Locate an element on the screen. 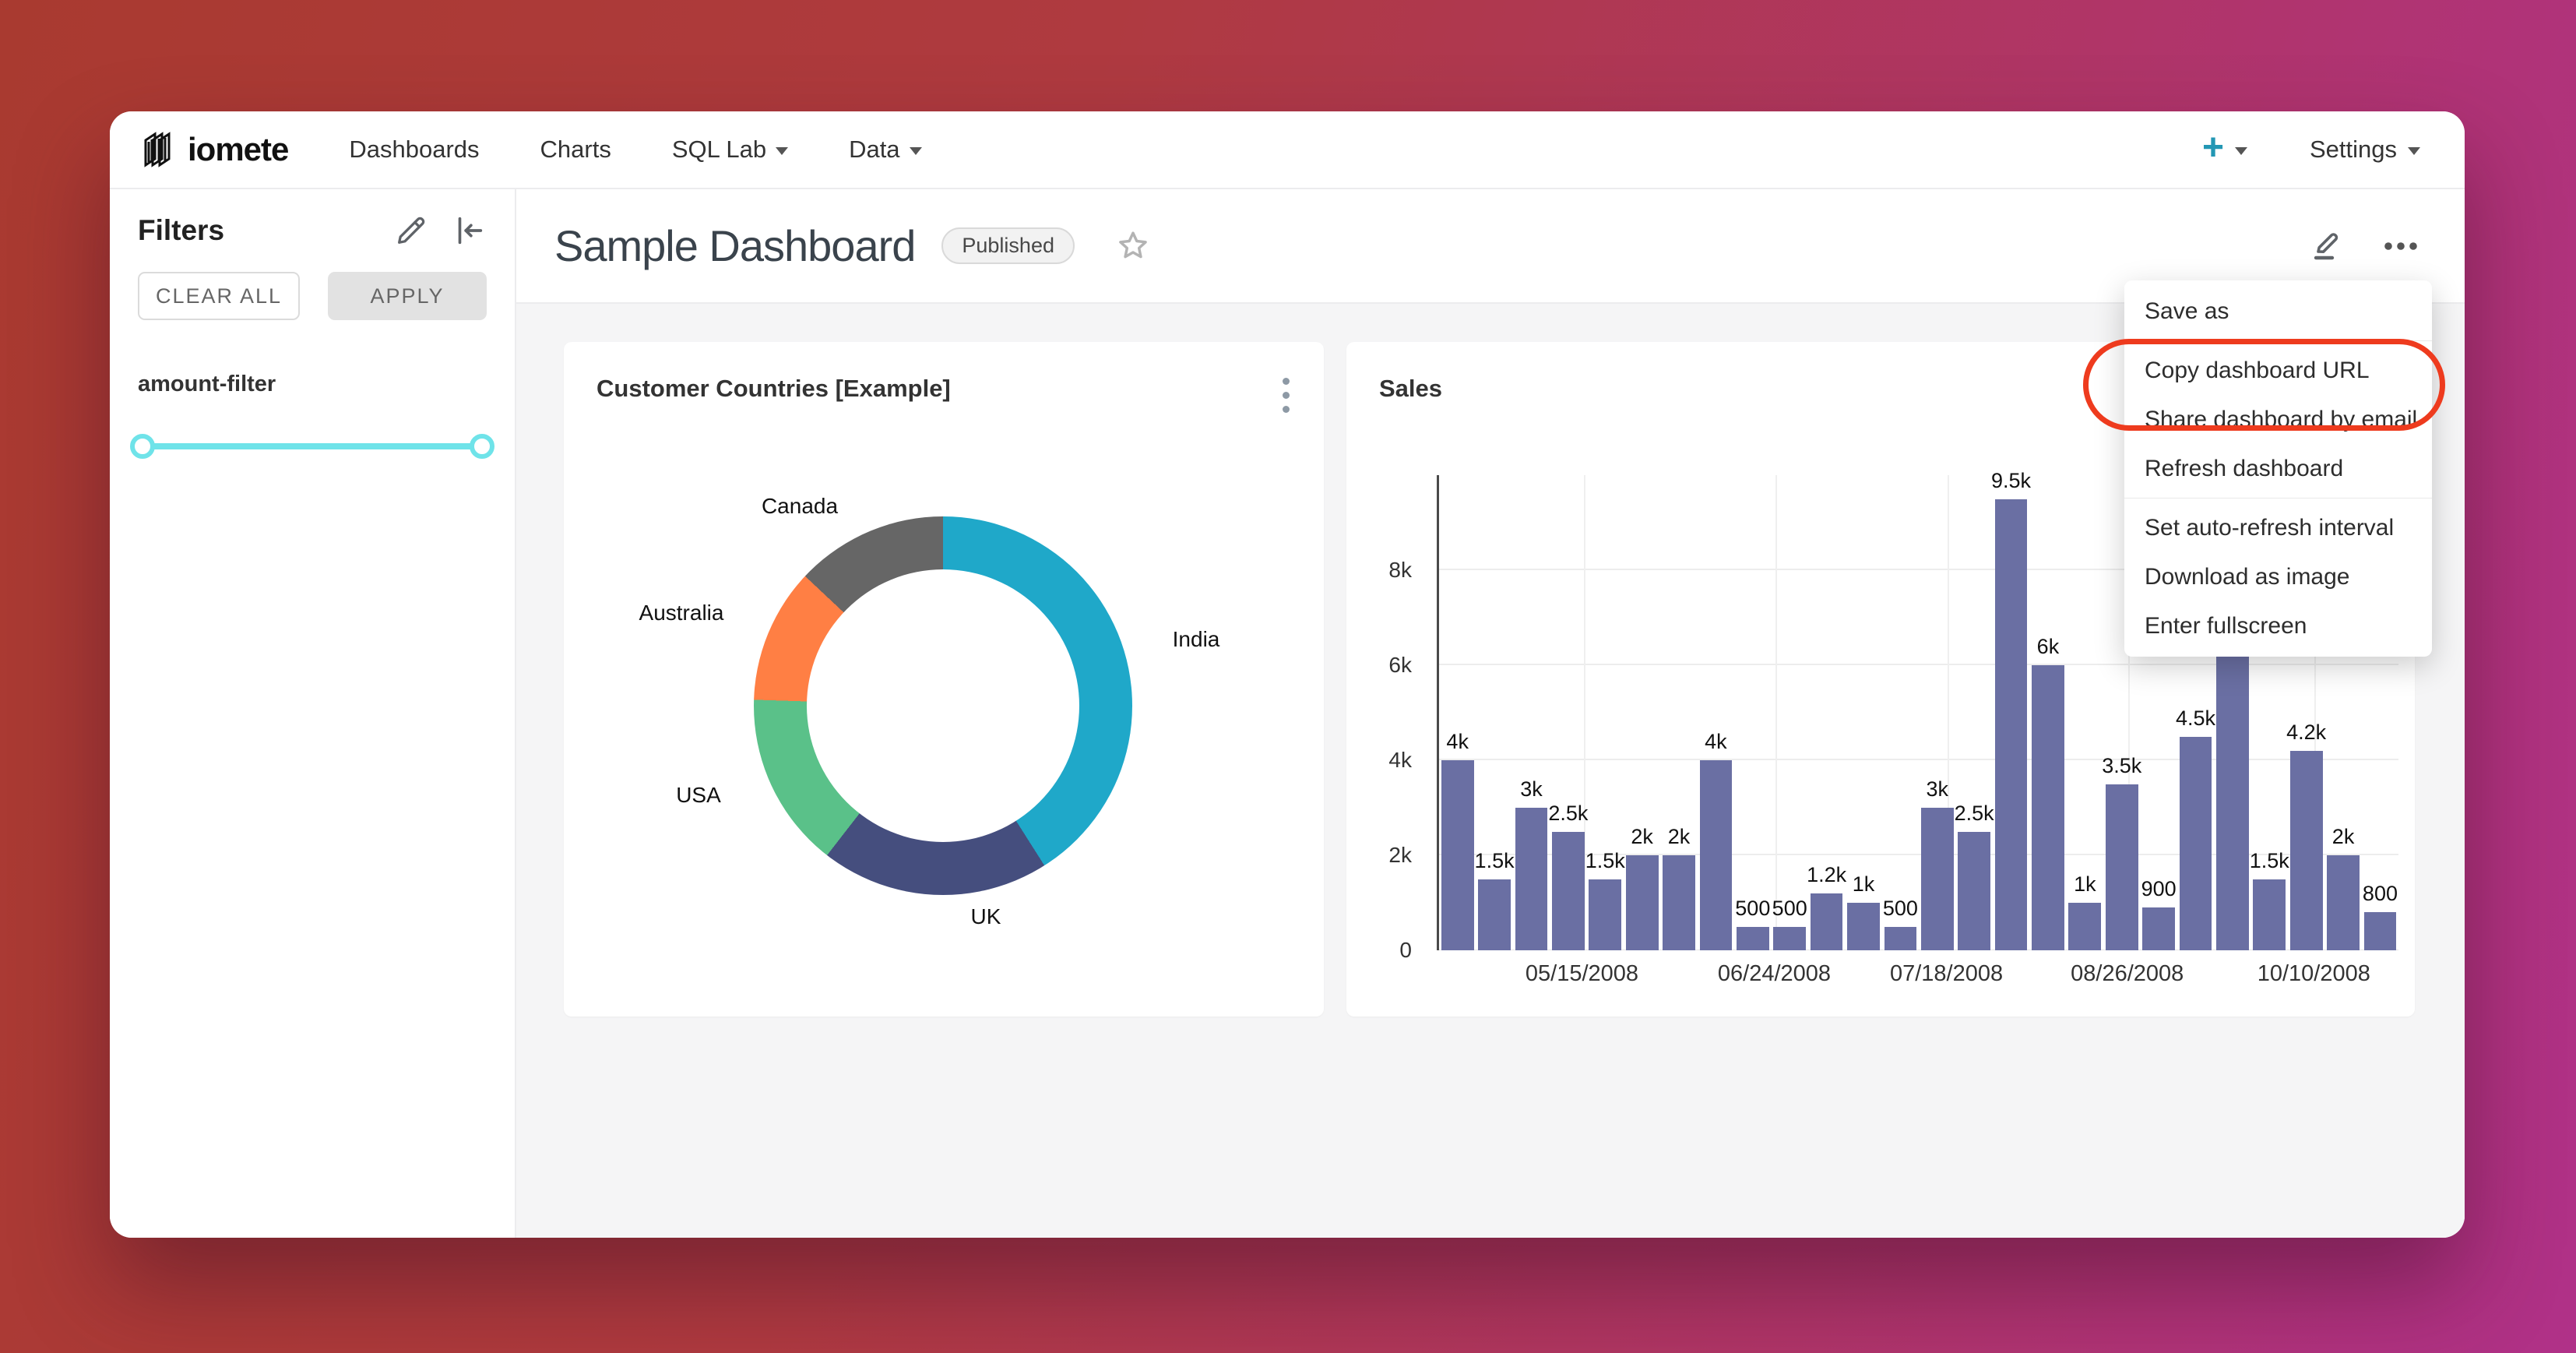  iomete-logo: iomete is located at coordinates (214, 149).